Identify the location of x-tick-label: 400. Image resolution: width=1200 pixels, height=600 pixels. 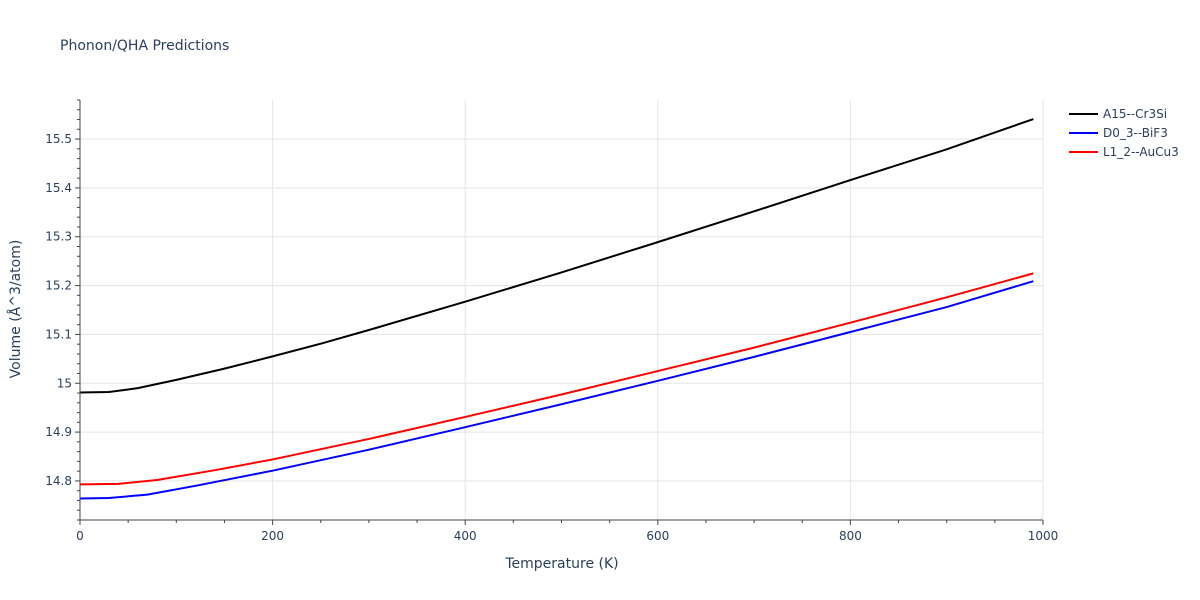
(465, 536).